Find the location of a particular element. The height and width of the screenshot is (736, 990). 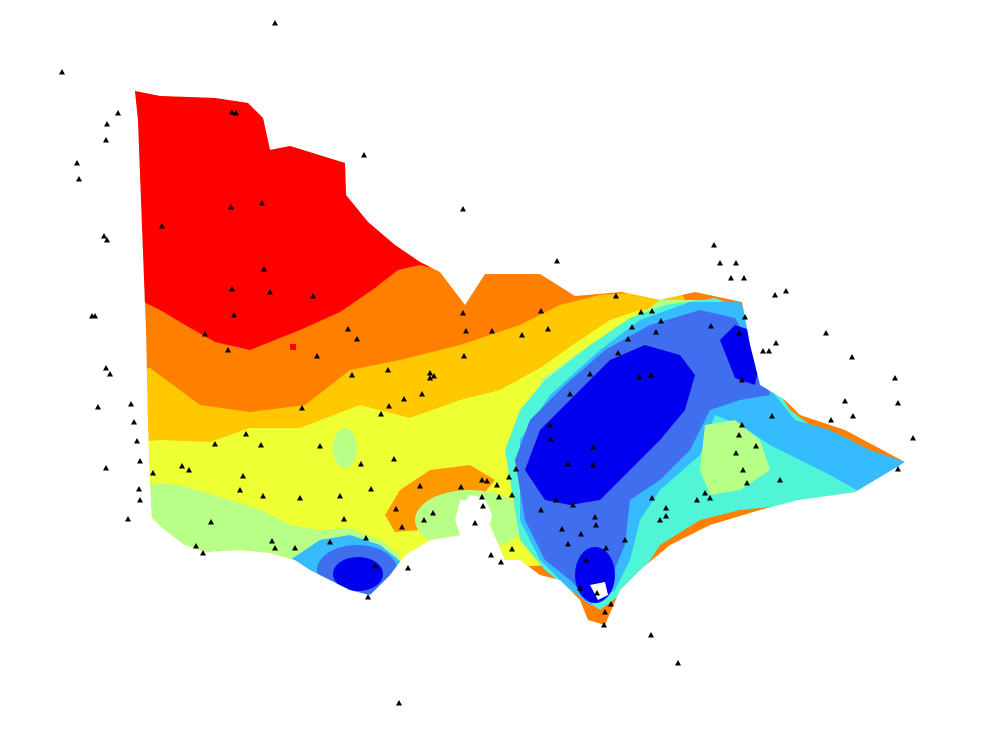

band-light-green-gippsland is located at coordinates (735, 457).